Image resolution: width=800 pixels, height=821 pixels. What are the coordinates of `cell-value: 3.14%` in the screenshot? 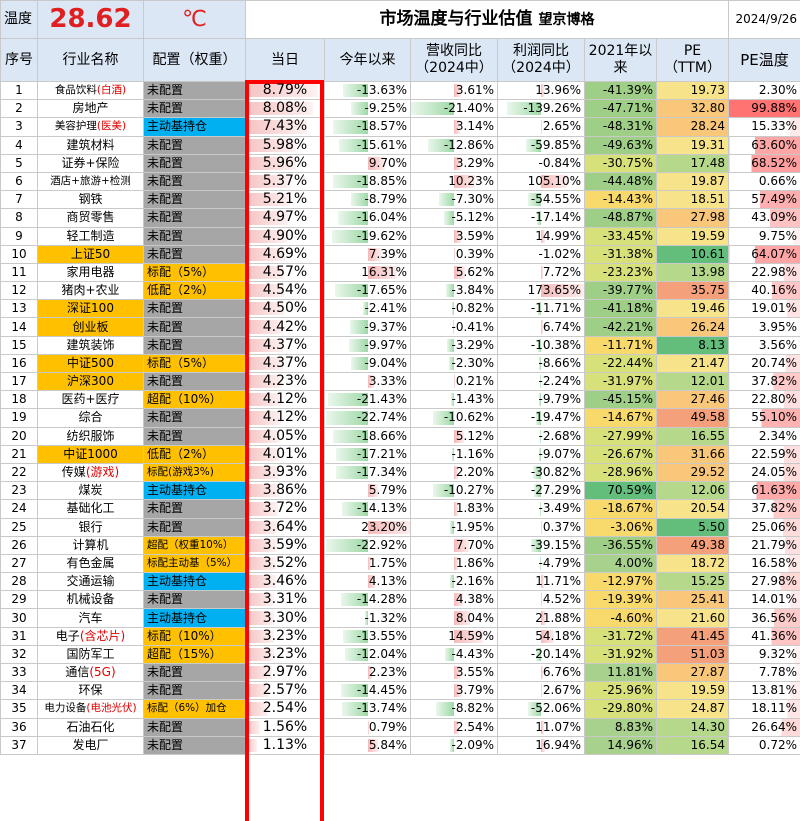 It's located at (474, 126).